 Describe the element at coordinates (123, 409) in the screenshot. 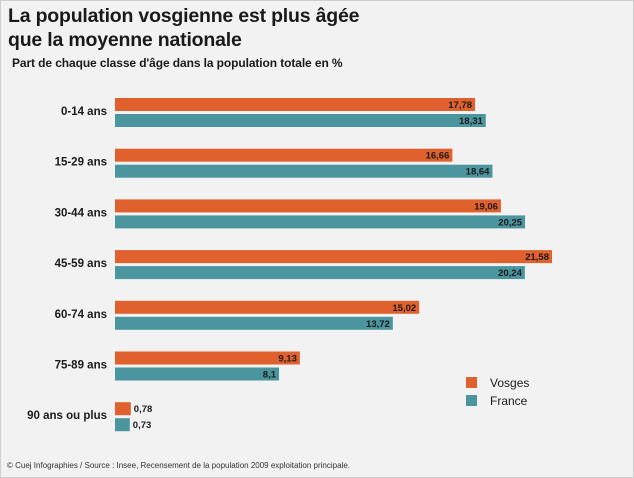

I see `bar-vosges-90-ans-ou-plus` at that location.